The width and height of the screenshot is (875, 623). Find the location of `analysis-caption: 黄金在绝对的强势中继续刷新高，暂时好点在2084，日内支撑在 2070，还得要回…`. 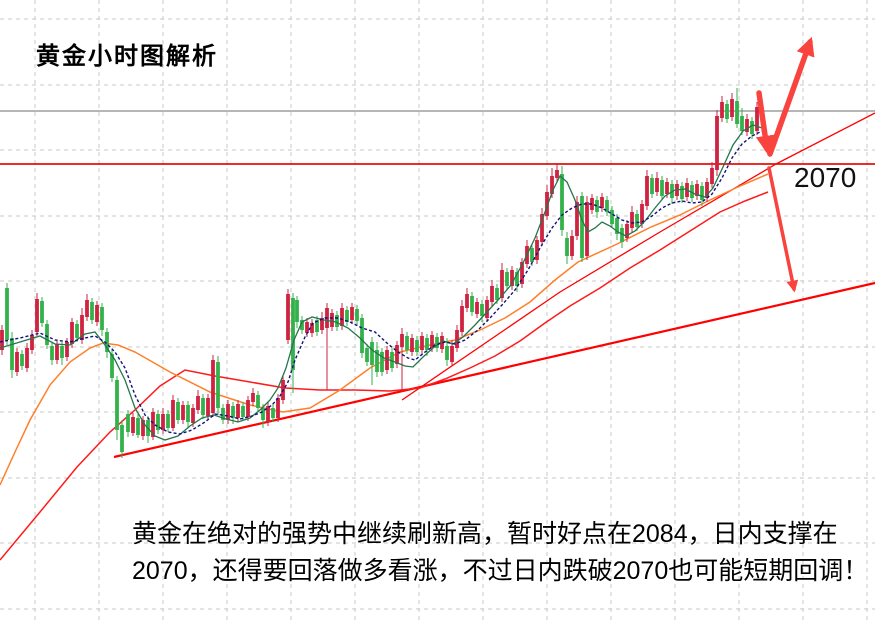

analysis-caption: 黄金在绝对的强势中继续刷新高，暂时好点在2084，日内支撑在 2070，还得要回… is located at coordinates (500, 553).